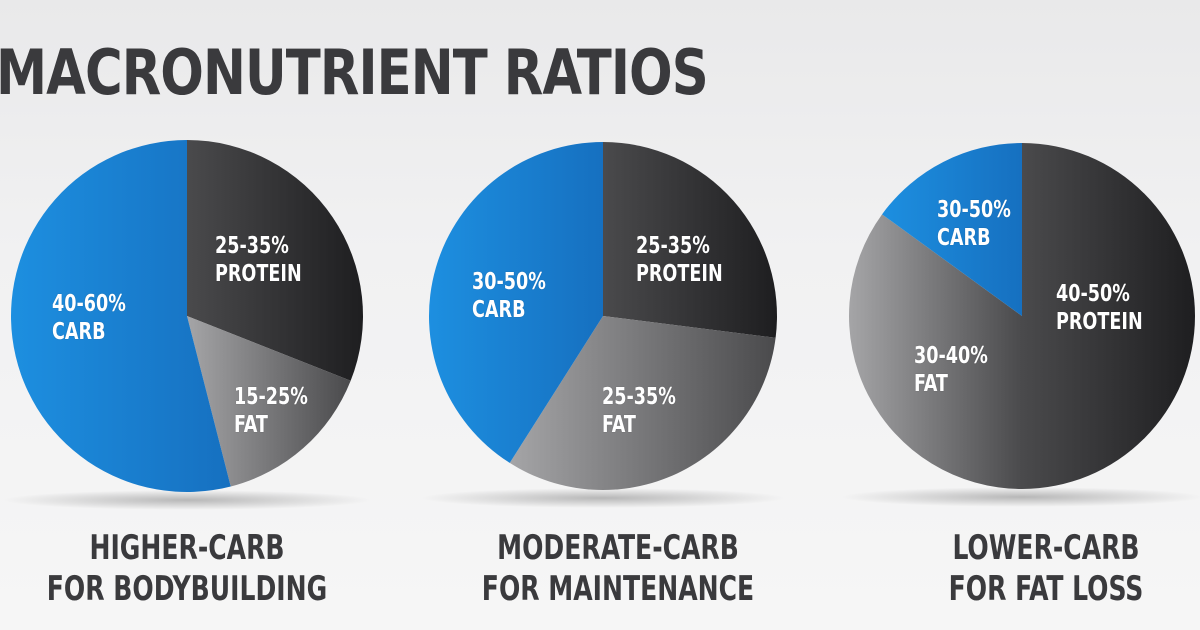  What do you see at coordinates (618, 568) in the screenshot?
I see `pie2-caption: MODERATE-CARB FOR MAINTENANCE` at bounding box center [618, 568].